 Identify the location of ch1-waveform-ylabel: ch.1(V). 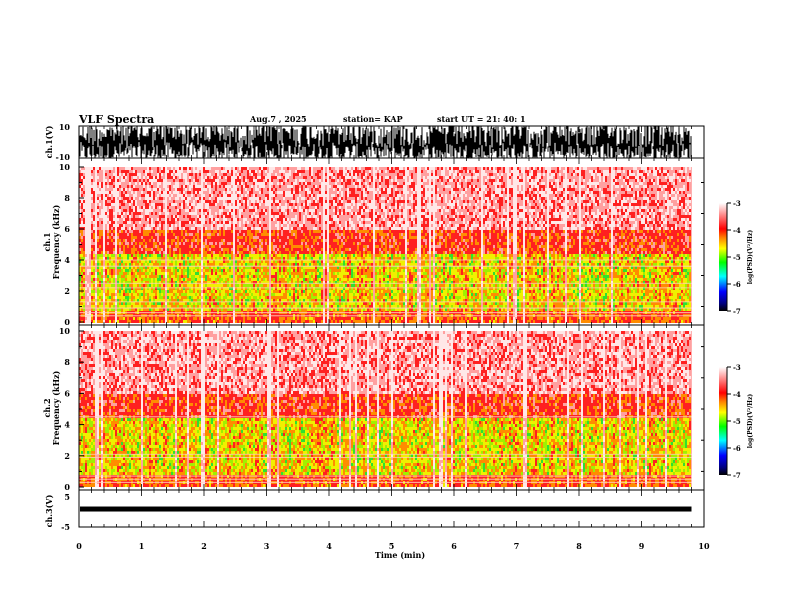
(49, 141).